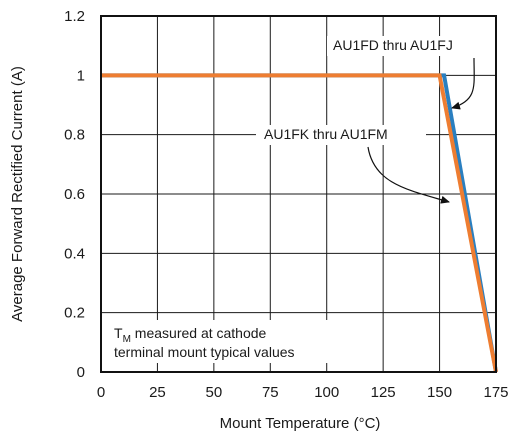 The image size is (511, 436). What do you see at coordinates (393, 45) in the screenshot?
I see `series-label-1: AU1FD thru AU1FJ` at bounding box center [393, 45].